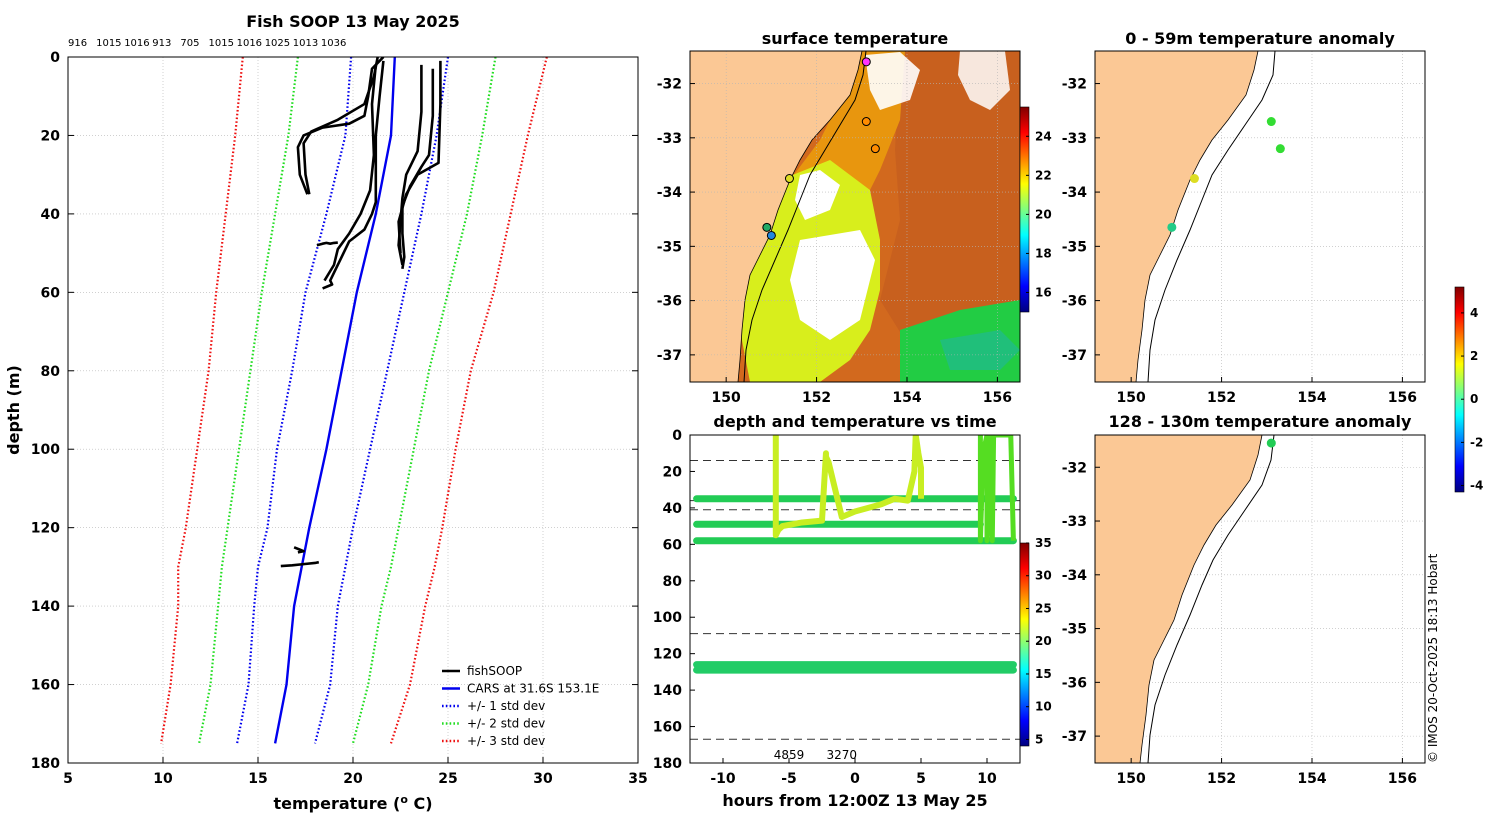  I want to click on colorbar-tick-label: 16, so click(1043, 292).